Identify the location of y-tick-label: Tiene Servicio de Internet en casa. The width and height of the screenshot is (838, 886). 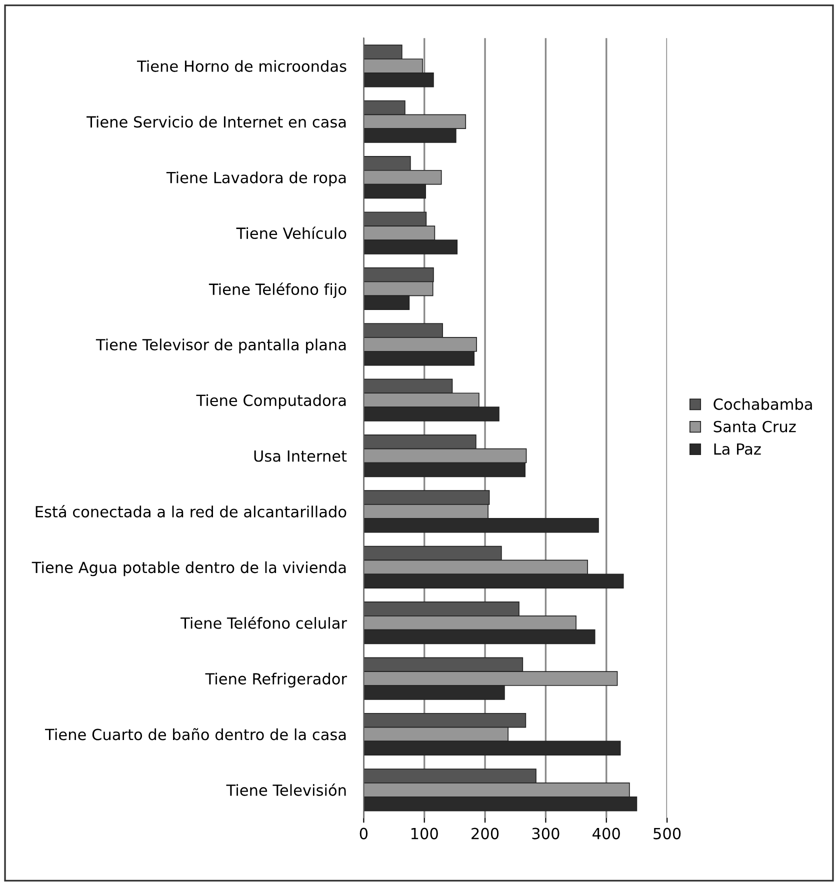
(216, 122).